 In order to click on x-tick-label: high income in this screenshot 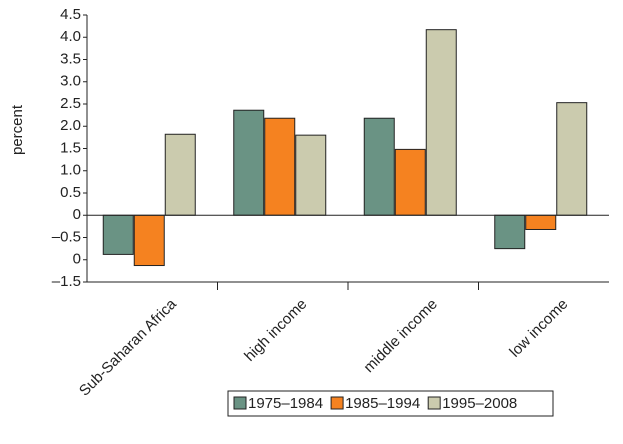, I will do `click(275, 330)`.